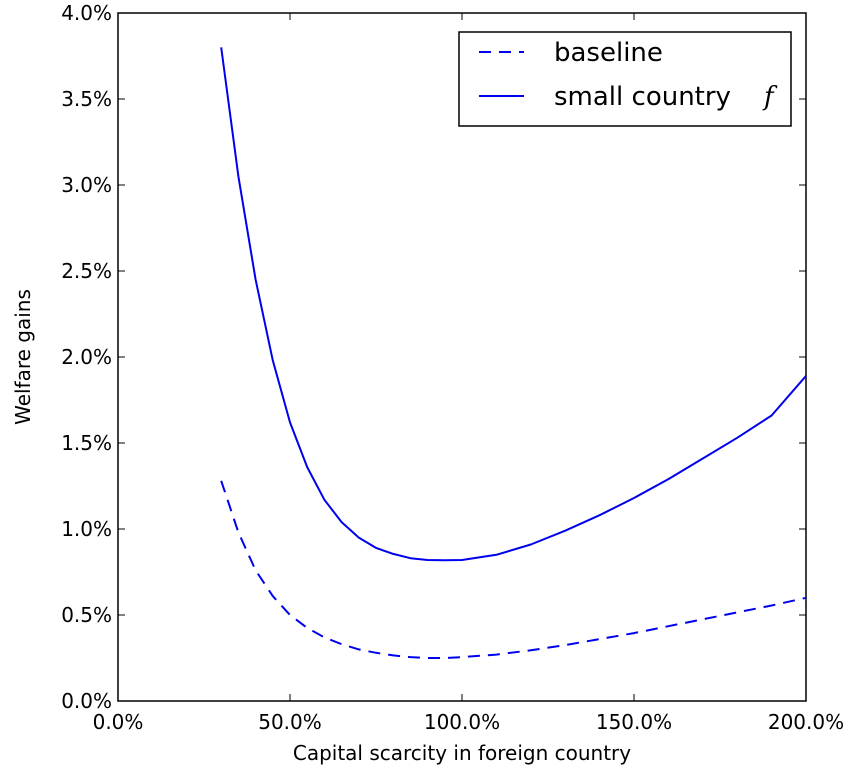 The height and width of the screenshot is (770, 857). I want to click on legend-box, so click(625, 79).